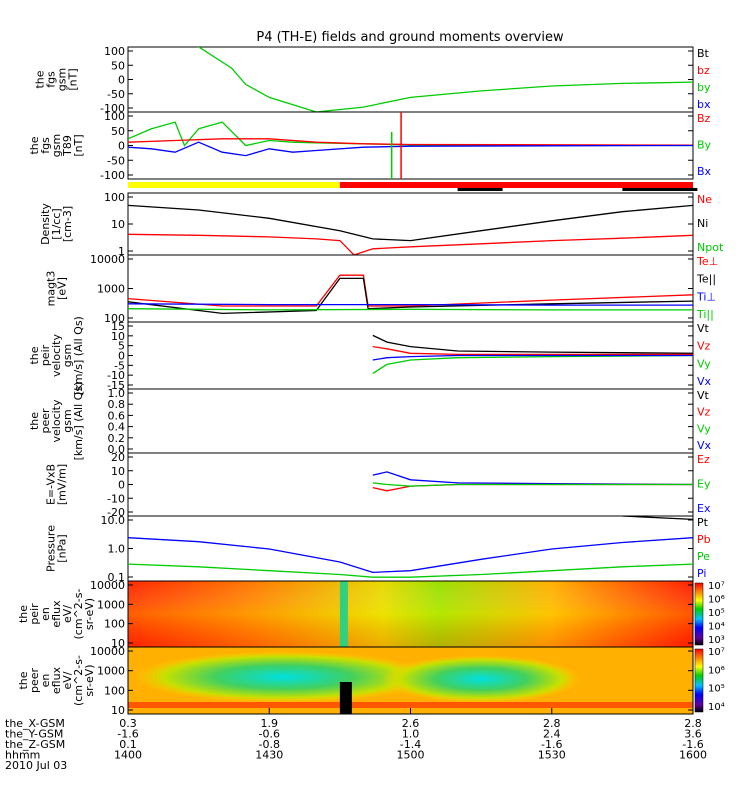 The width and height of the screenshot is (750, 800). I want to click on panel-2: 100 50 0-50 -100 thefgsgsmT89[nT] Bz By Bx, so click(370, 146).